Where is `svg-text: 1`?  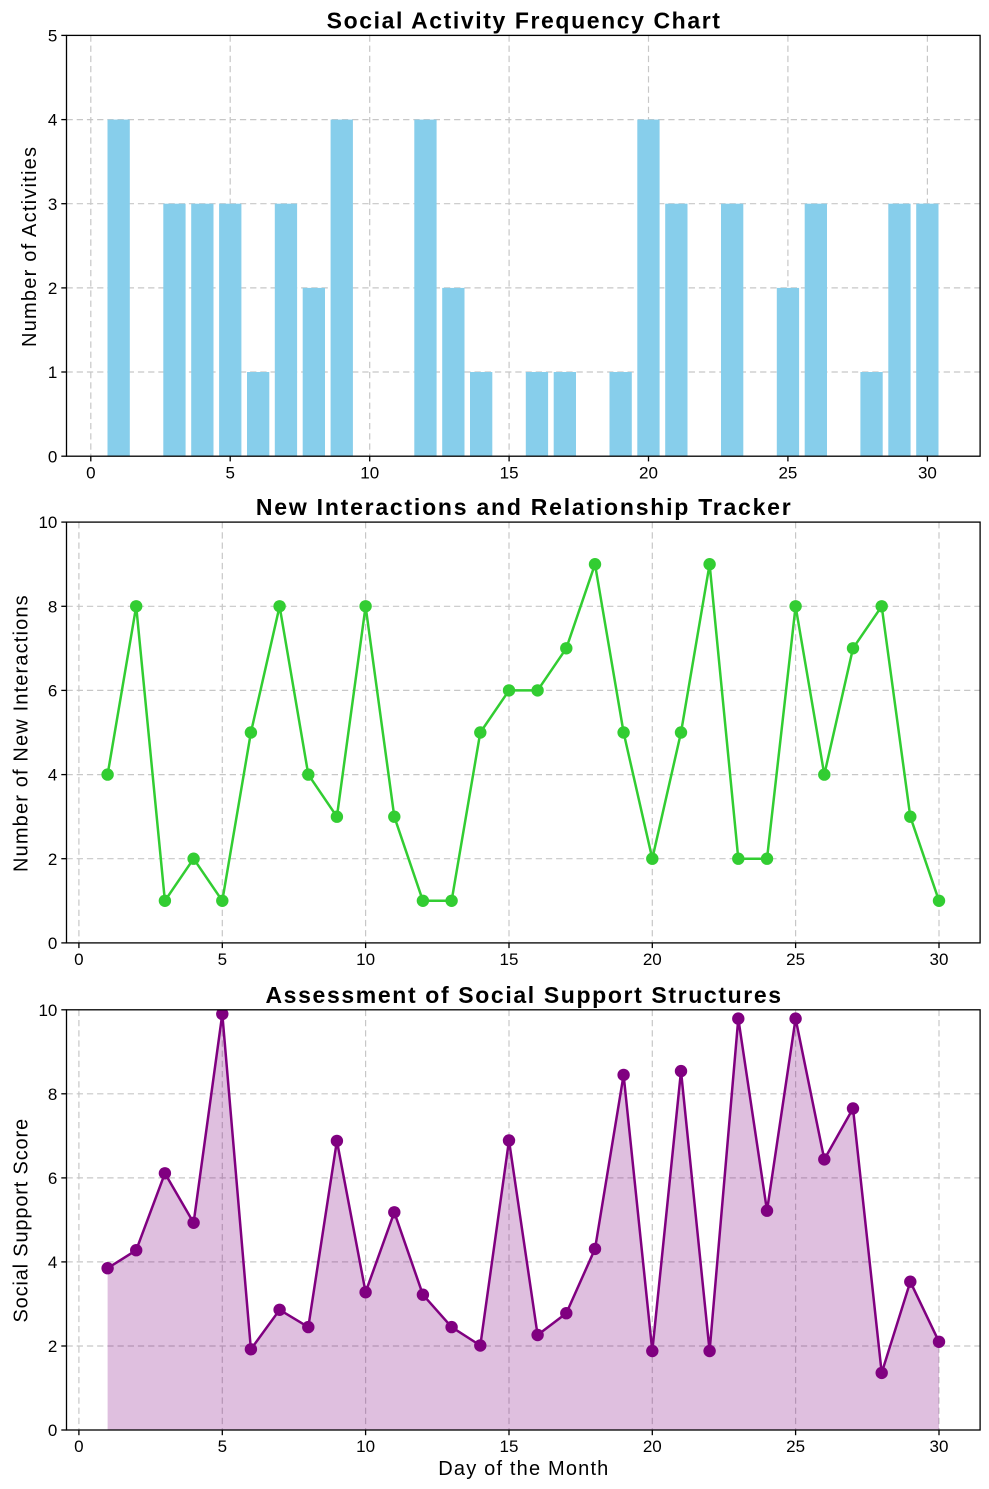 svg-text: 1 is located at coordinates (52, 372).